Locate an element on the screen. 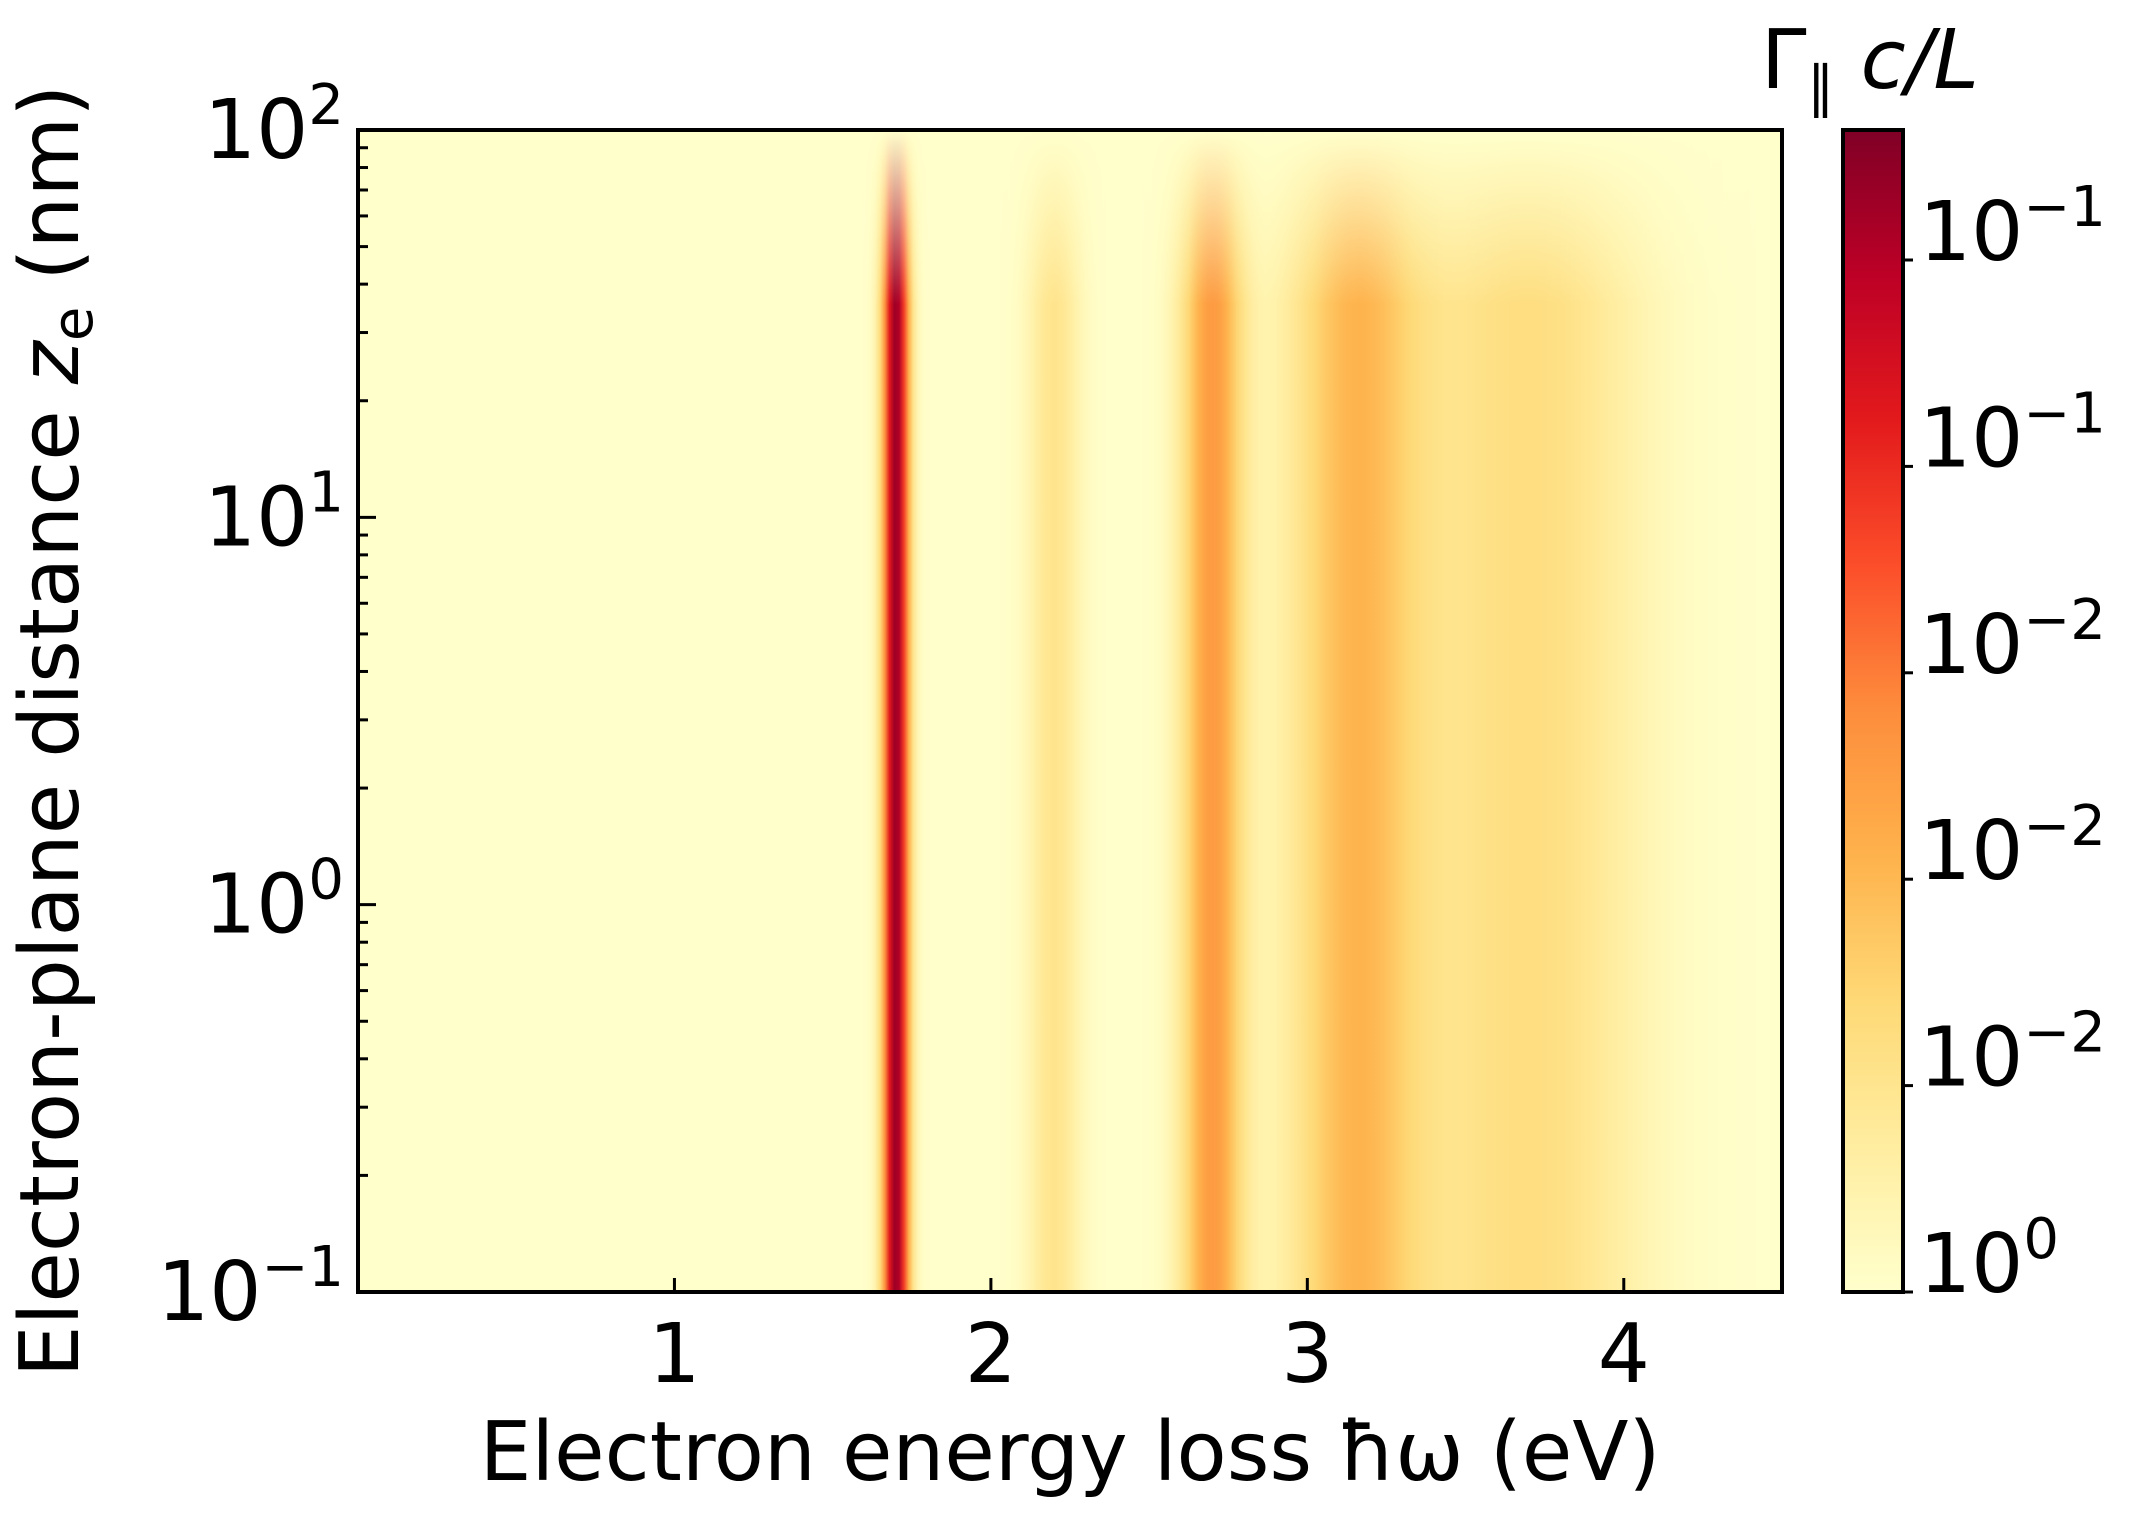  y-tick-label: 10⁰ is located at coordinates (274, 900).